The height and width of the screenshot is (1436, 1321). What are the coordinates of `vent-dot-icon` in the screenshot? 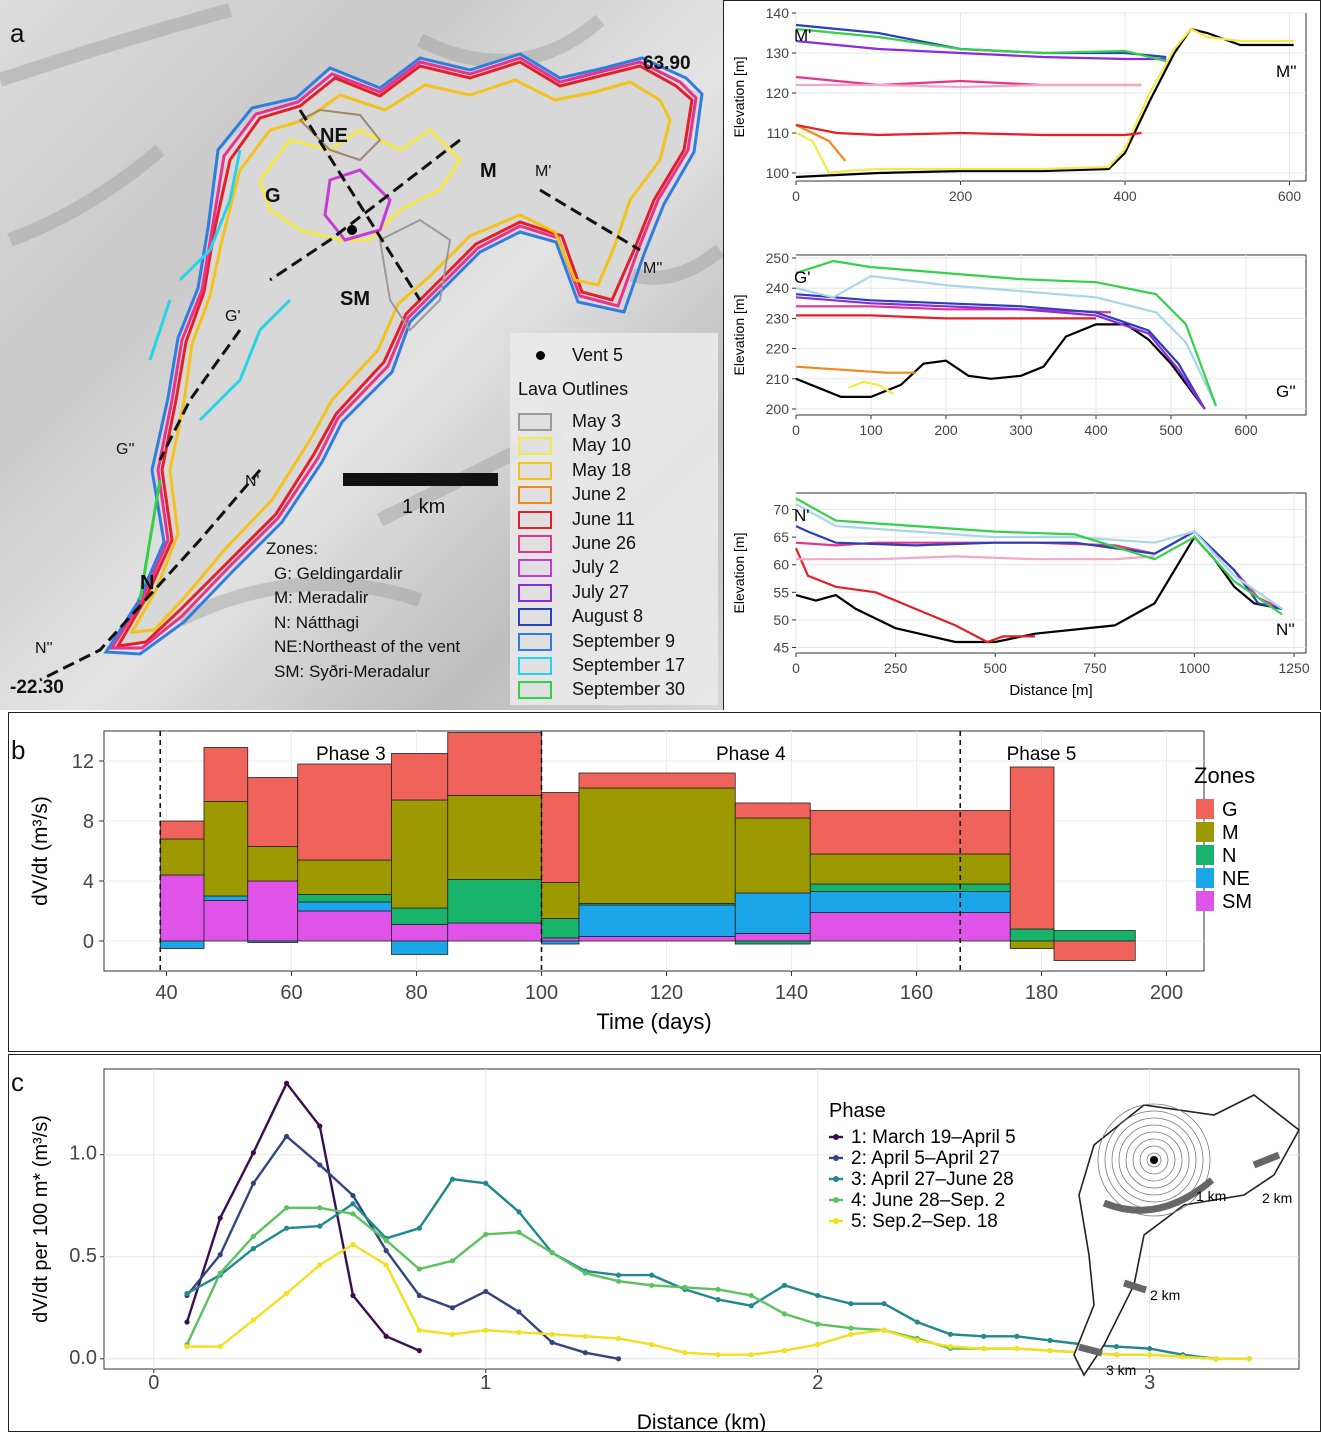 It's located at (540, 355).